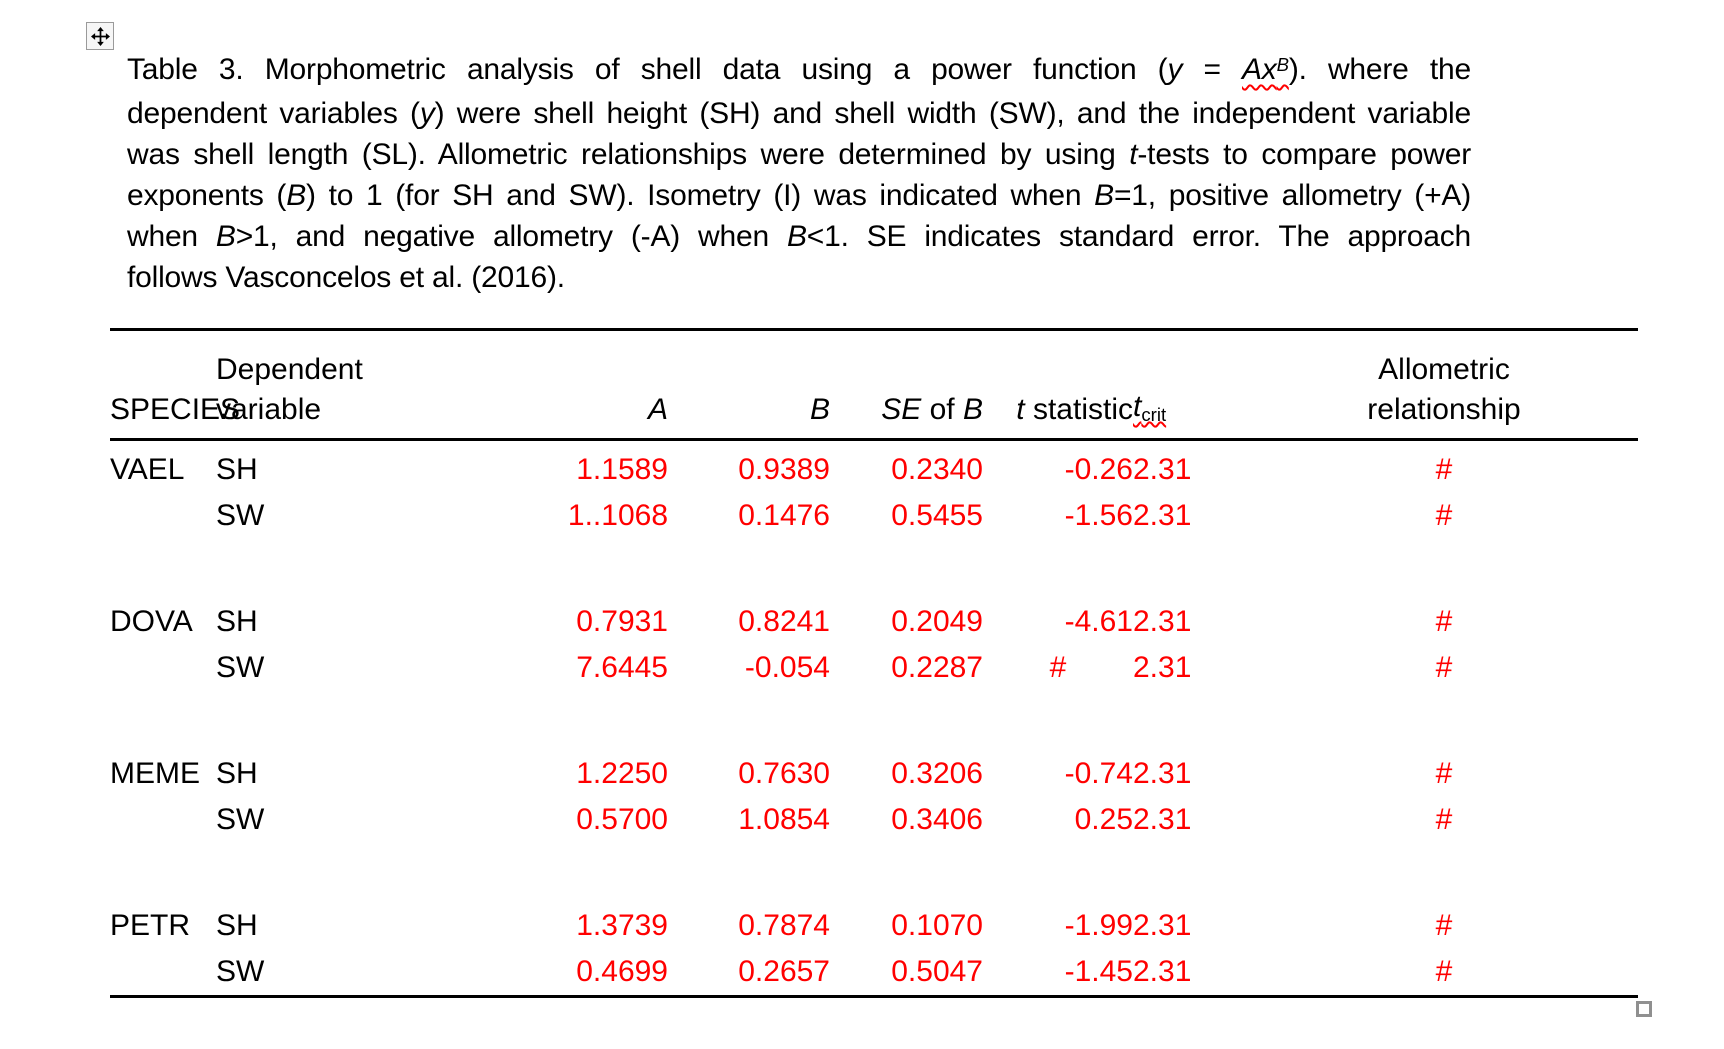 This screenshot has width=1724, height=1049. Describe the element at coordinates (622, 819) in the screenshot. I see `cell-a: 0.5700` at that location.